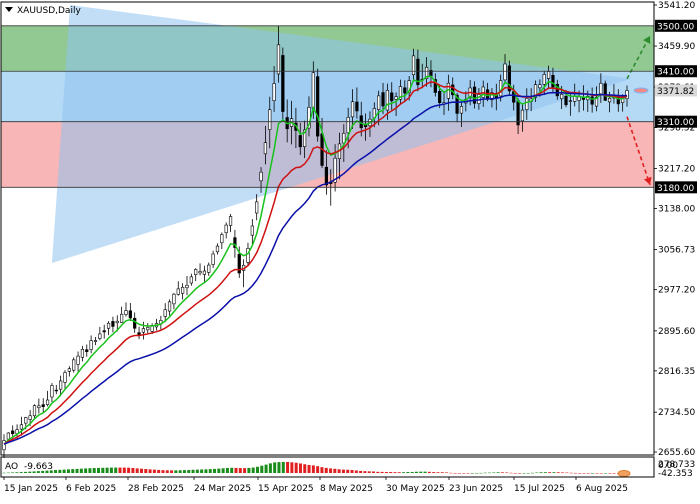 Image resolution: width=700 pixels, height=504 pixels. What do you see at coordinates (647, 39) in the screenshot?
I see `arrow-up-head` at bounding box center [647, 39].